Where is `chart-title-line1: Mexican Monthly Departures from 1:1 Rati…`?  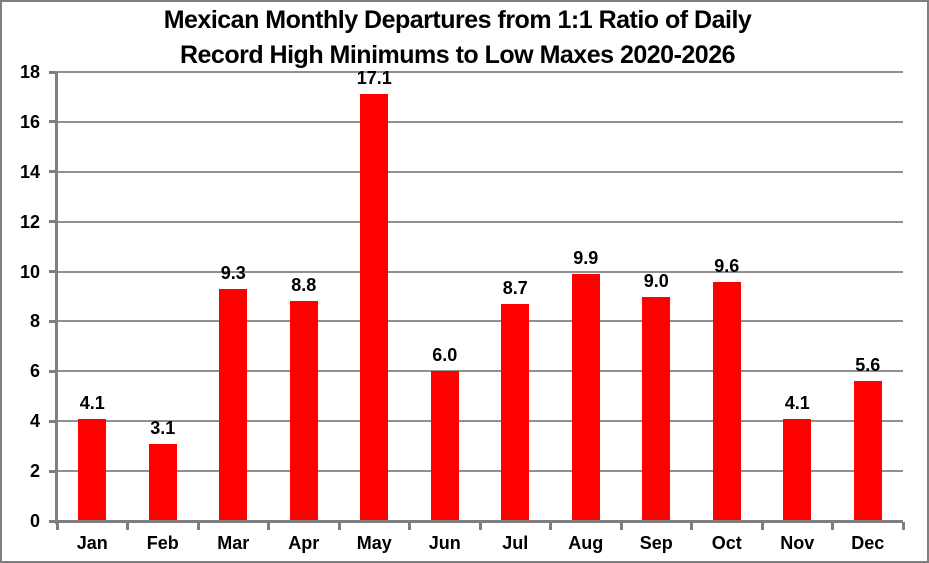 chart-title-line1: Mexican Monthly Departures from 1:1 Rati… is located at coordinates (457, 20).